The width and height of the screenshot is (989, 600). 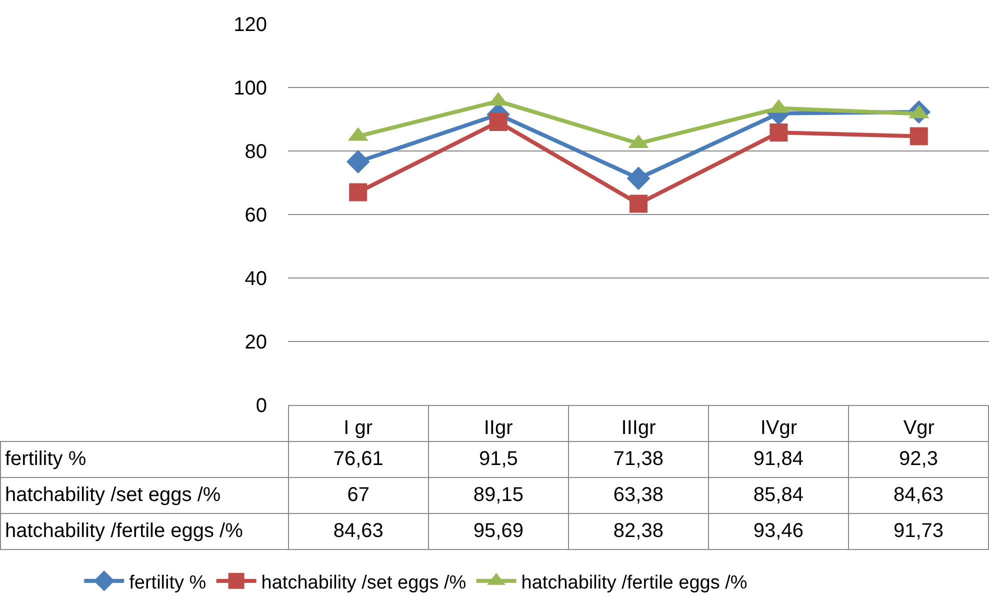 What do you see at coordinates (113, 495) in the screenshot?
I see `text: hatchability /set eggs /%` at bounding box center [113, 495].